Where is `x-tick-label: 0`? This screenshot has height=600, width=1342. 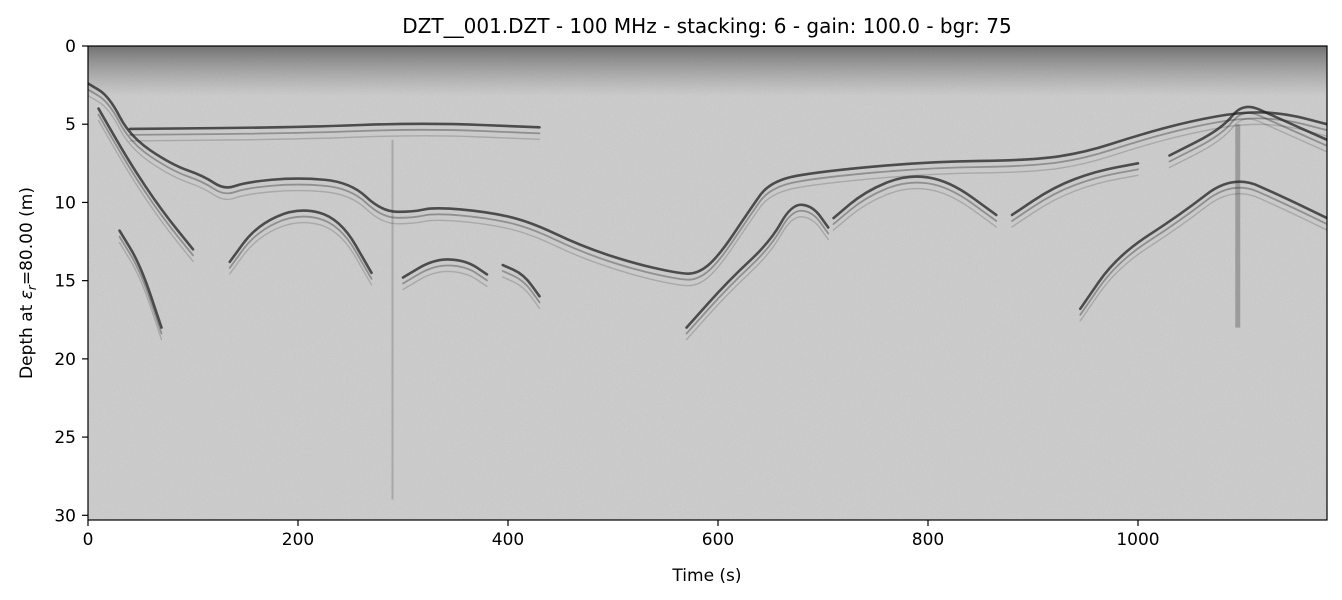
x-tick-label: 0 is located at coordinates (88, 540).